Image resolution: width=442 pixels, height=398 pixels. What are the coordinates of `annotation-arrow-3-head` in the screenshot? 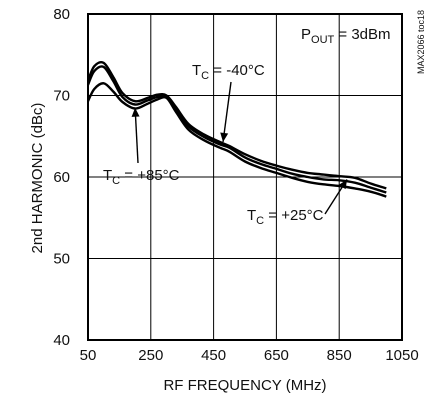 It's located at (343, 184).